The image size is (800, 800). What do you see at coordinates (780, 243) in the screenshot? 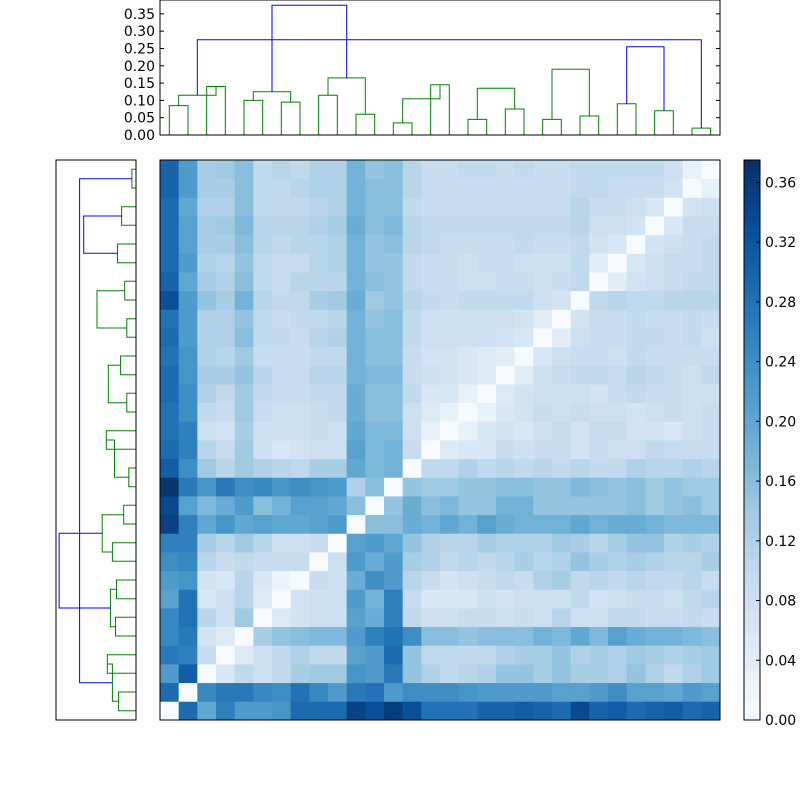
I see `colorbar-tick-label: 0.32` at bounding box center [780, 243].